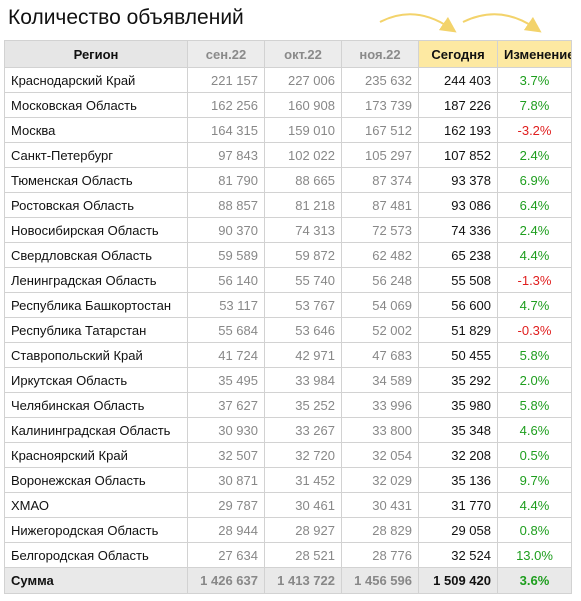 The height and width of the screenshot is (601, 581). I want to click on header-oct: окт.22, so click(303, 54).